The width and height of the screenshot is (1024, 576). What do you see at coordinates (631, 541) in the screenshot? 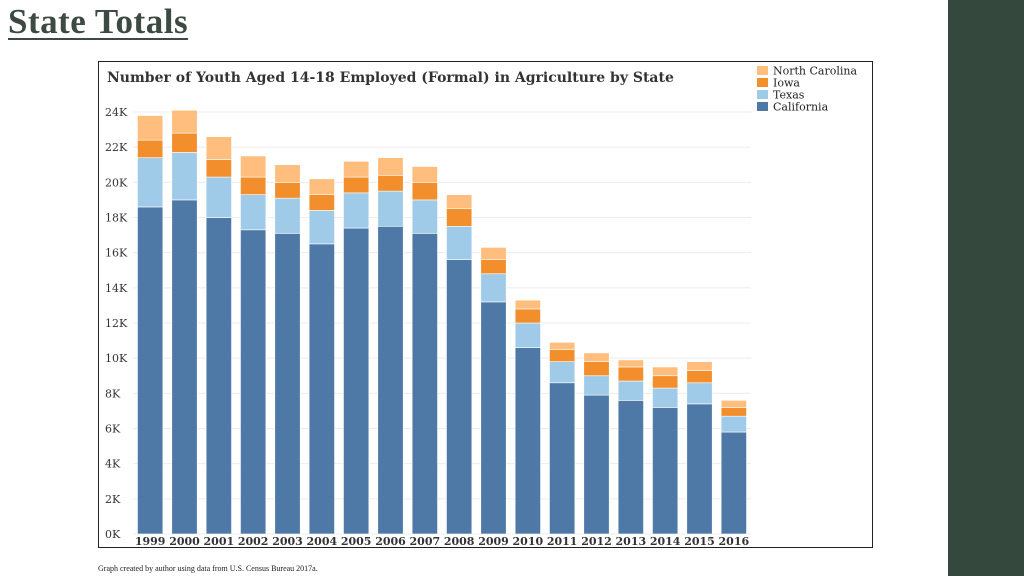
I see `x-tick-label: 2013` at bounding box center [631, 541].